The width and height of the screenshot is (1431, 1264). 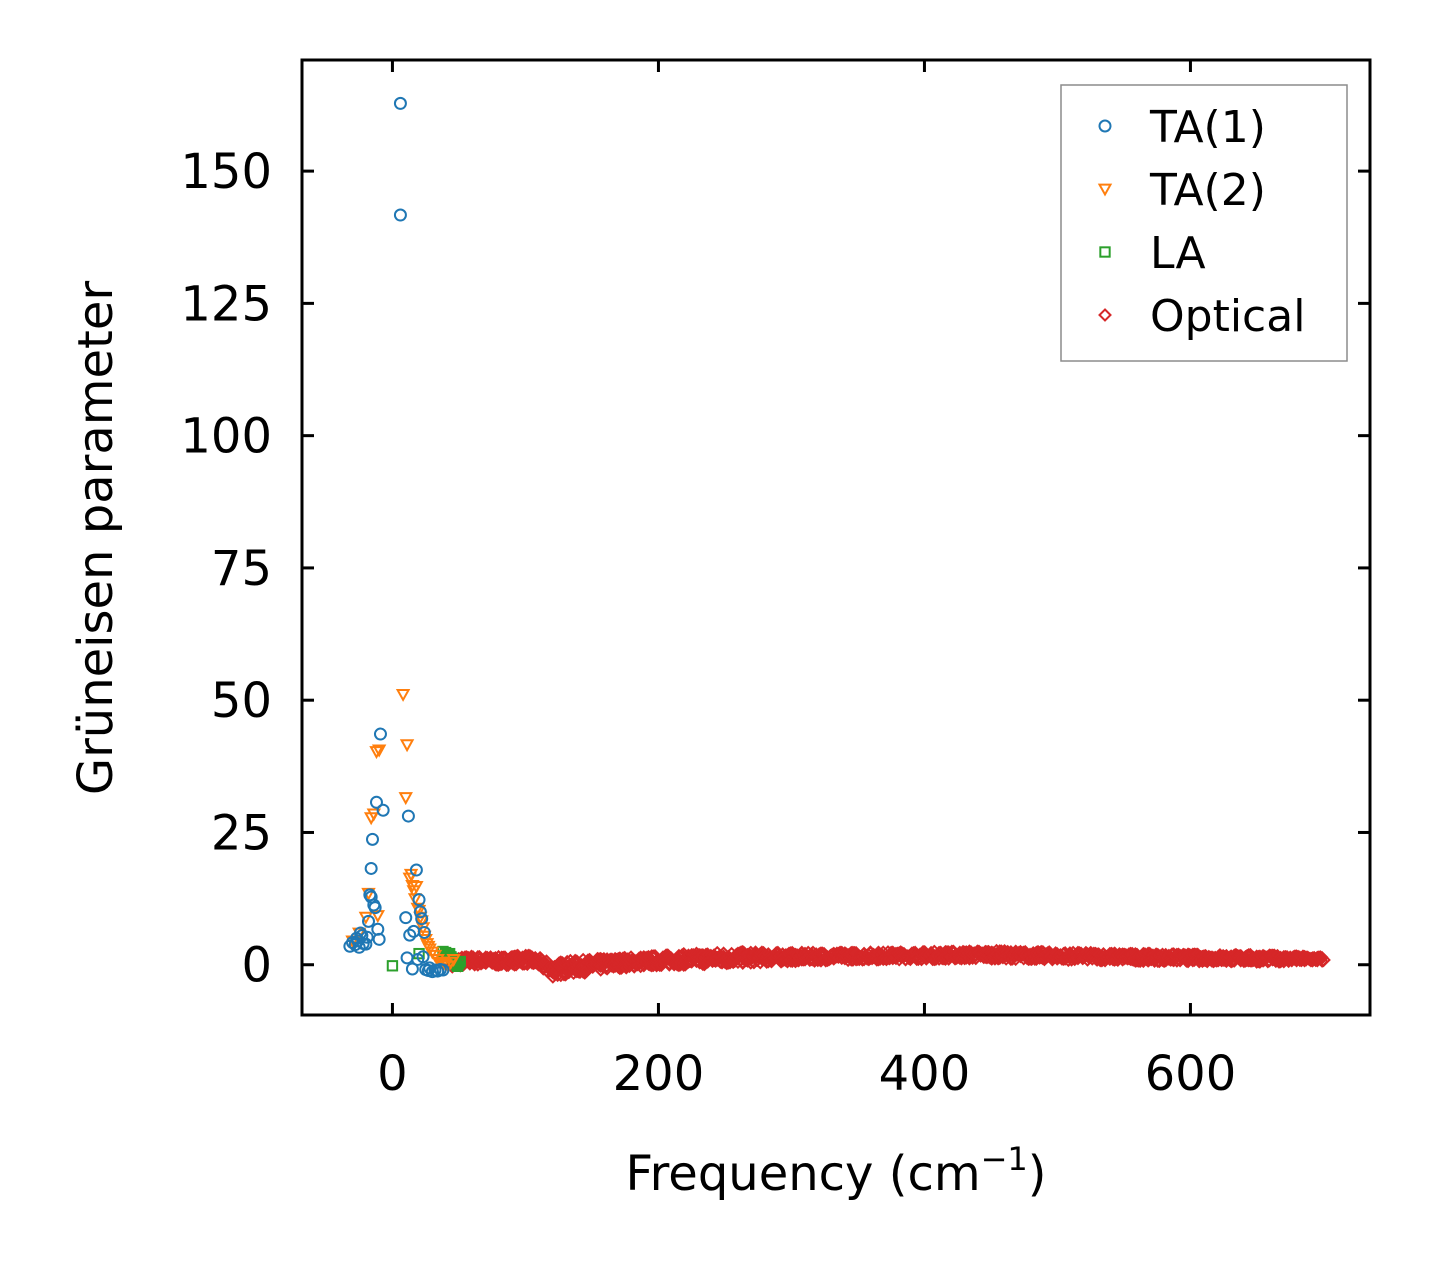 I want to click on series-la, so click(x=426, y=958).